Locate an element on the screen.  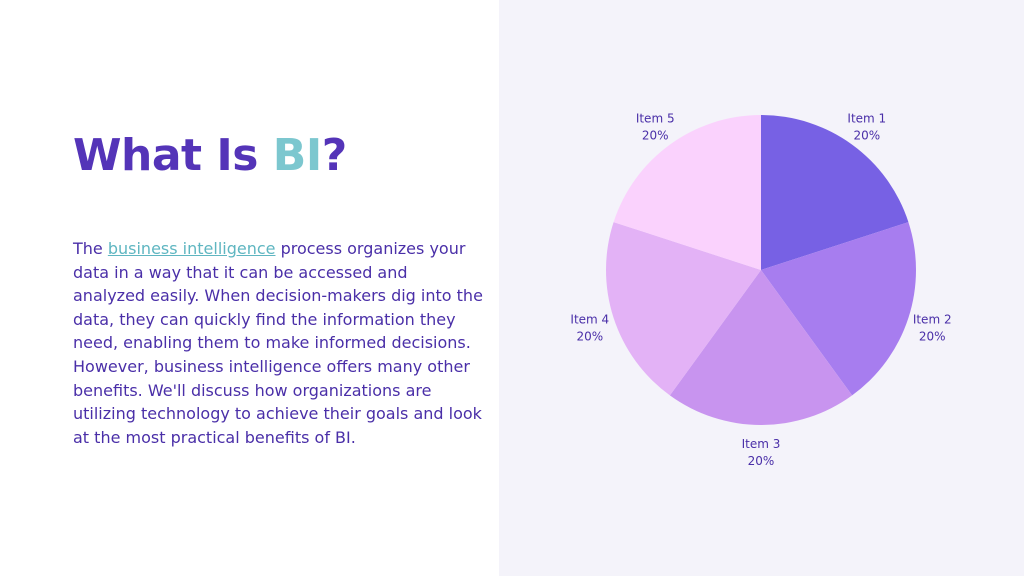
page-title: What Is BI? is located at coordinates (210, 156).